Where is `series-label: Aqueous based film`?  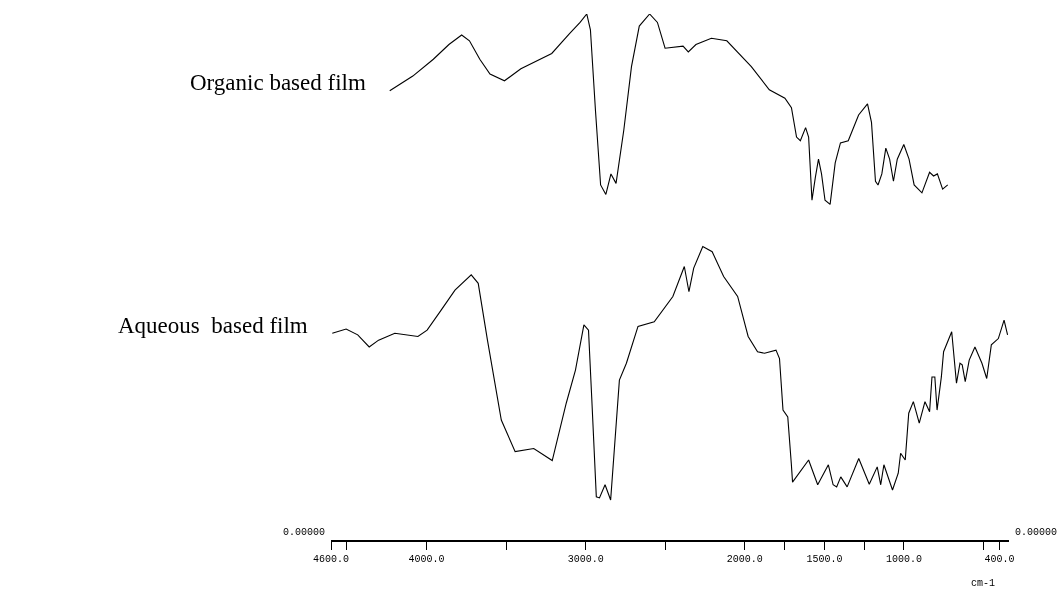 series-label: Aqueous based film is located at coordinates (213, 325).